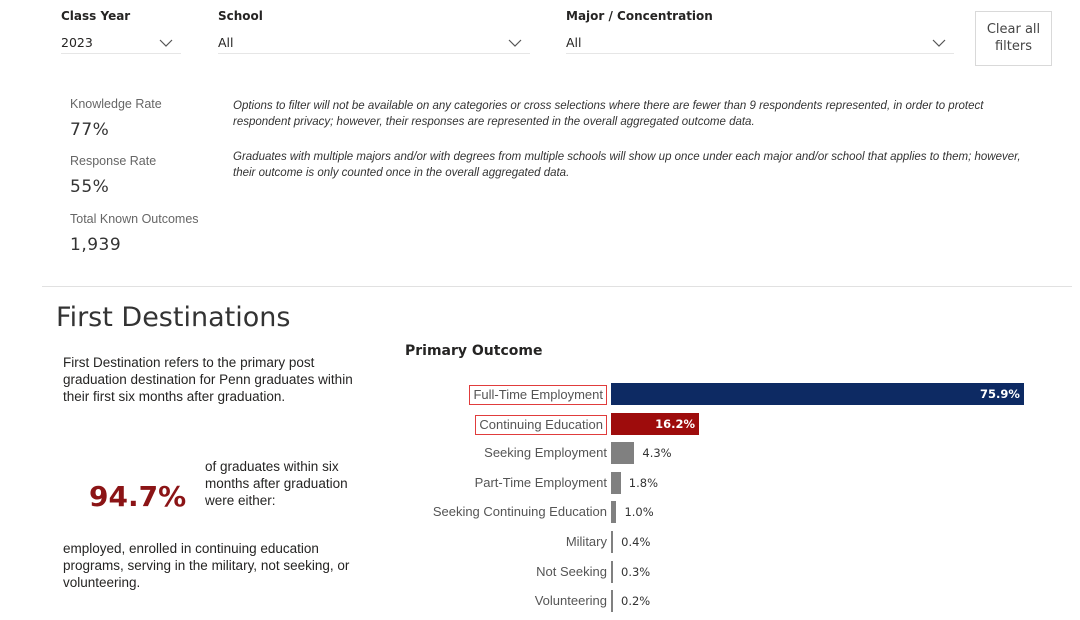  What do you see at coordinates (96, 16) in the screenshot?
I see `class-year-label: Class Year` at bounding box center [96, 16].